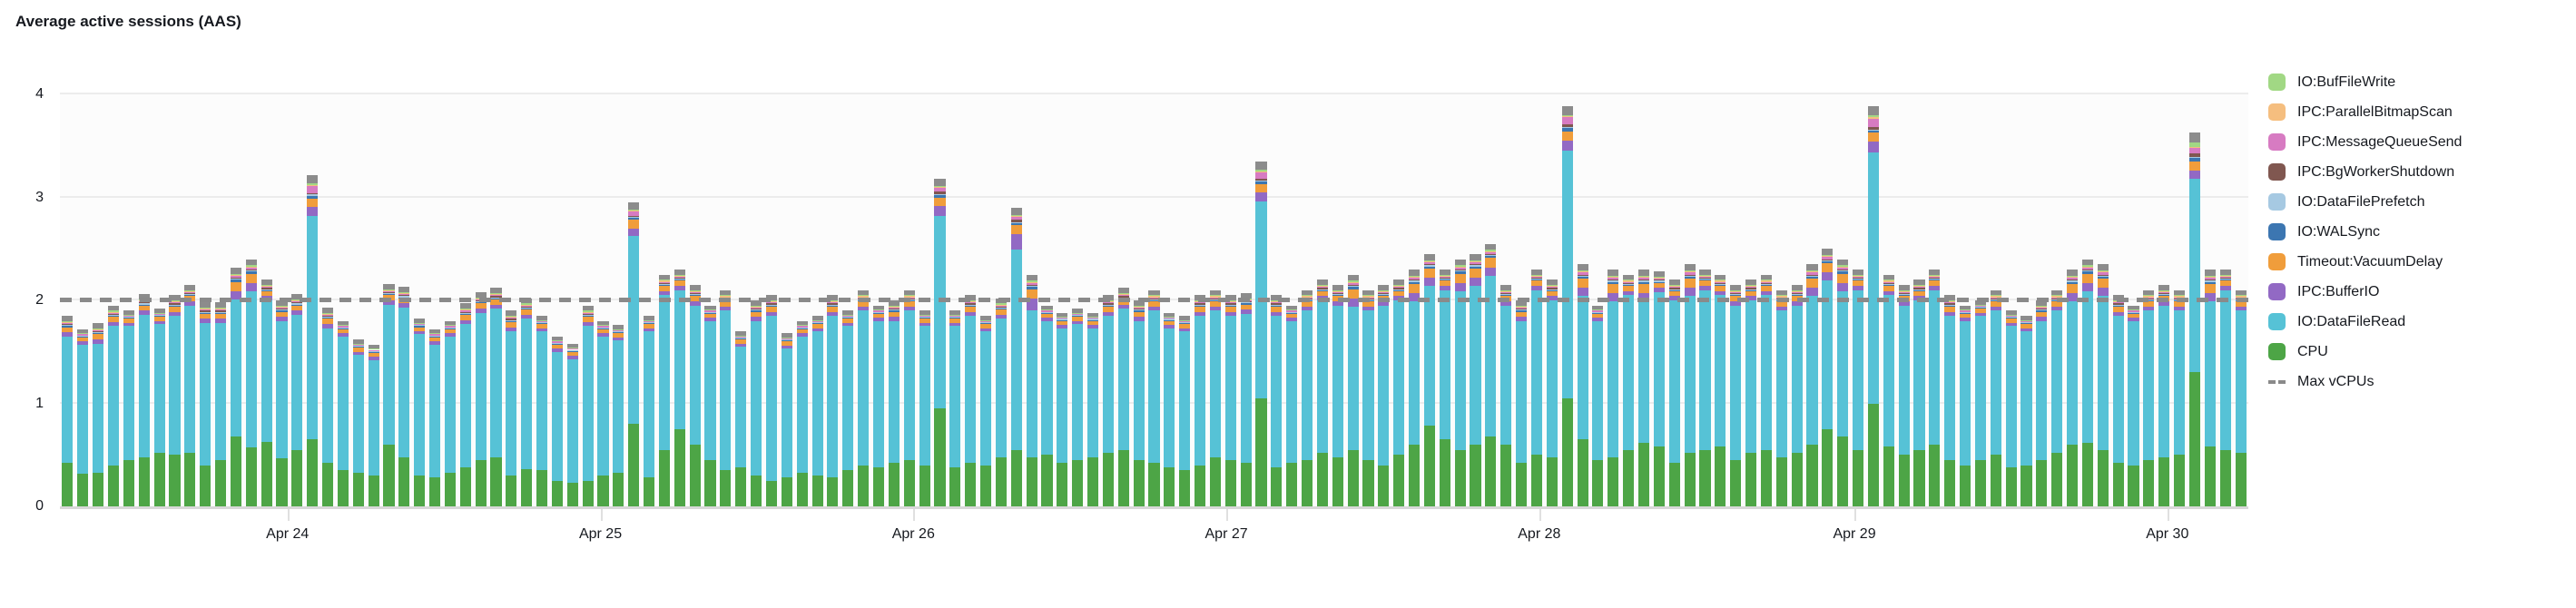 Image resolution: width=2576 pixels, height=608 pixels. I want to click on legend-item-max-vcpus: Max vCPUs, so click(2418, 382).